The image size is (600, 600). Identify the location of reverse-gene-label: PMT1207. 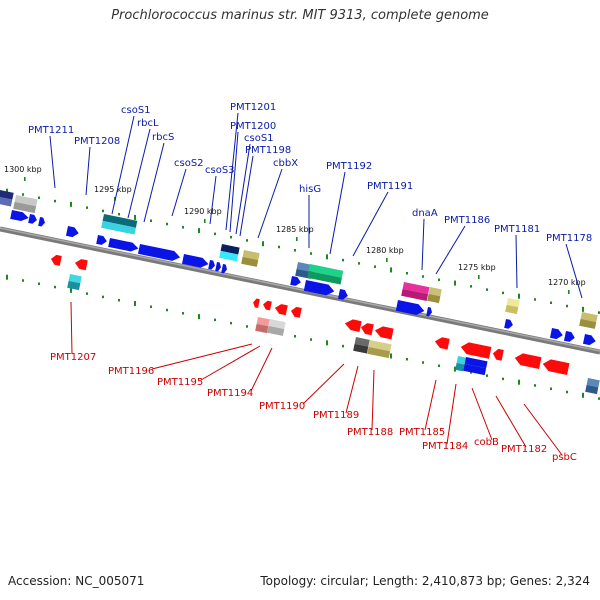
(73, 357).